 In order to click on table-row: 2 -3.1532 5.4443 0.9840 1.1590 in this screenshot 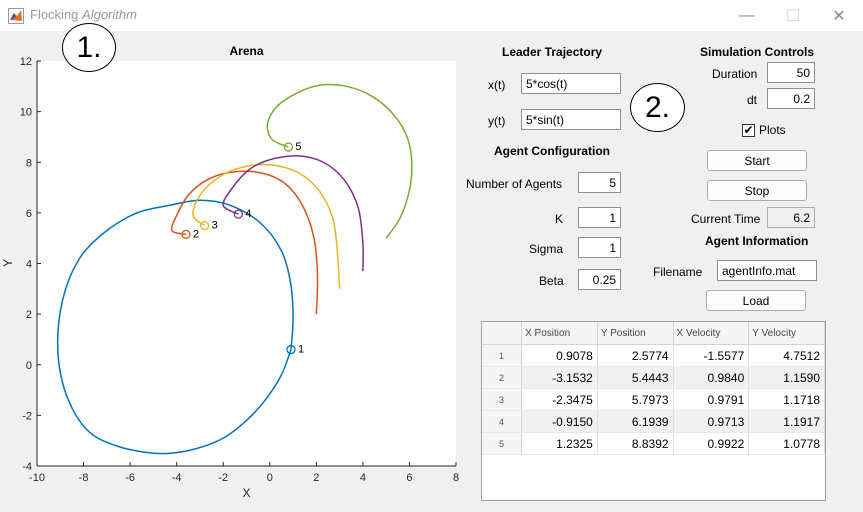, I will do `click(653, 377)`.